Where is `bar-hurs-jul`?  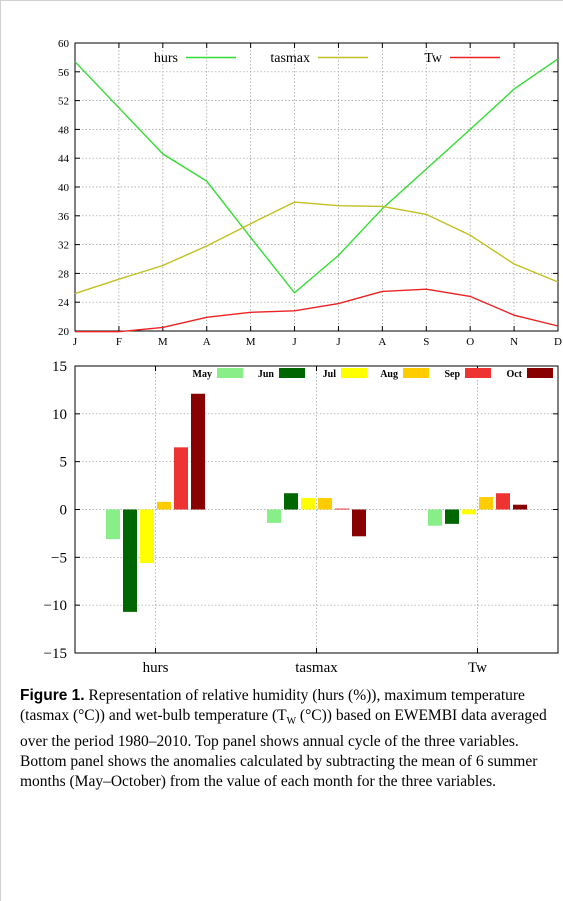 bar-hurs-jul is located at coordinates (147, 536).